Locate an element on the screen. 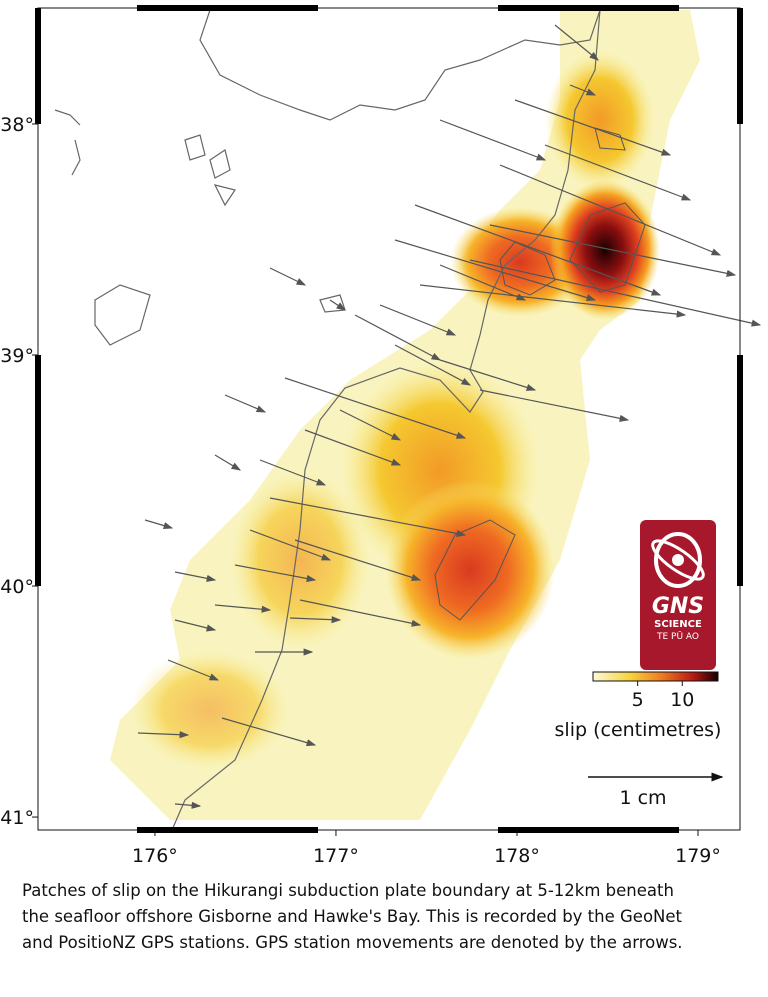 The height and width of the screenshot is (997, 768). logo-text: TE PŪ AO is located at coordinates (677, 636).